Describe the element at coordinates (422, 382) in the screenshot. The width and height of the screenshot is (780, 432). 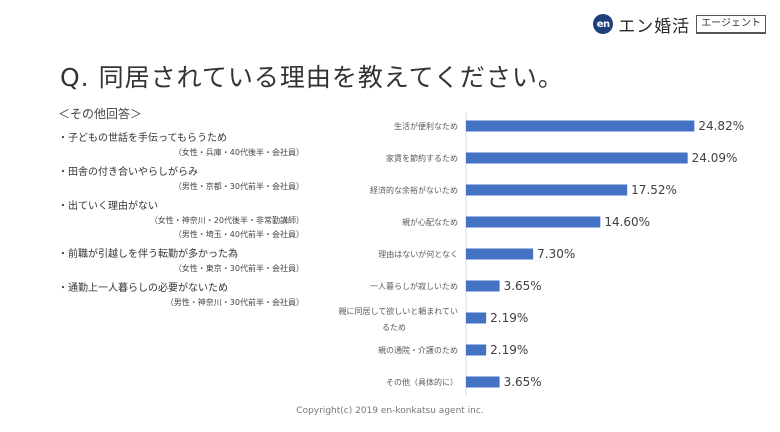
I see `category-label: その他（具体的に）` at that location.